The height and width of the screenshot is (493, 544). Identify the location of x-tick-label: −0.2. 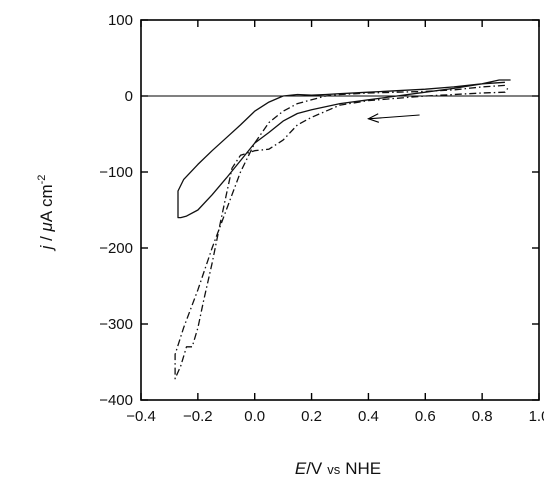
(198, 416).